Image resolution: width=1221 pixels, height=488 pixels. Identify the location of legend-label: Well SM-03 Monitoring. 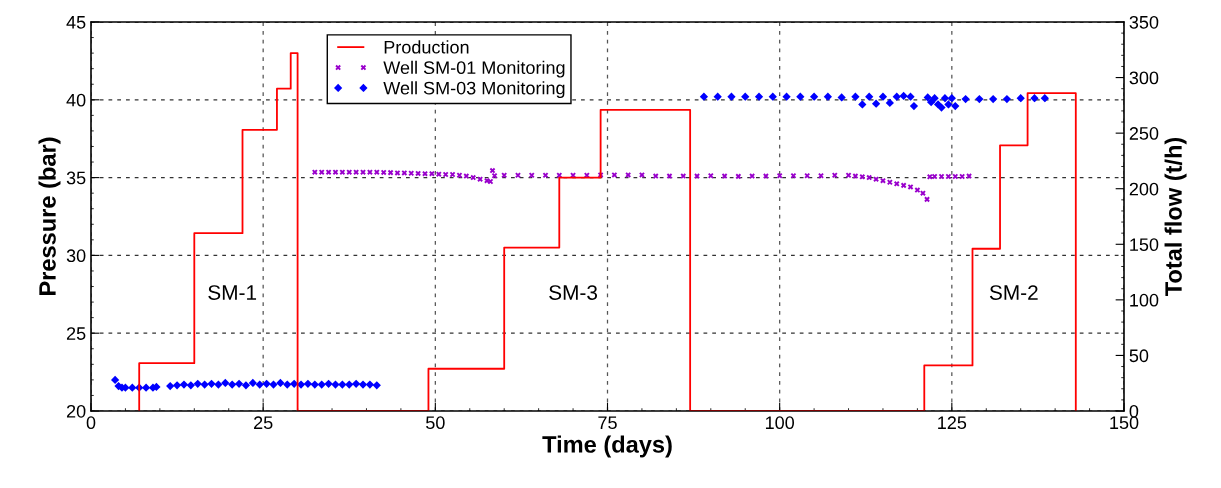
(474, 90).